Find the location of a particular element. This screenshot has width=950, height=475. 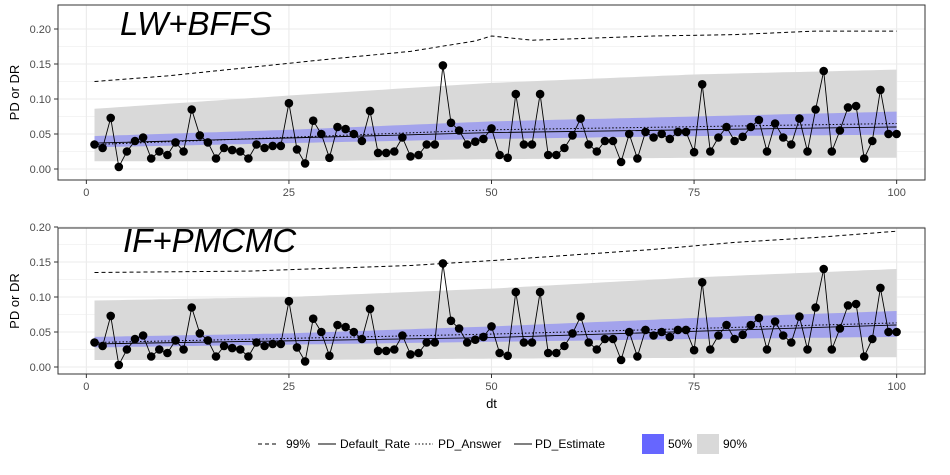

legend-label: 99% is located at coordinates (298, 444).